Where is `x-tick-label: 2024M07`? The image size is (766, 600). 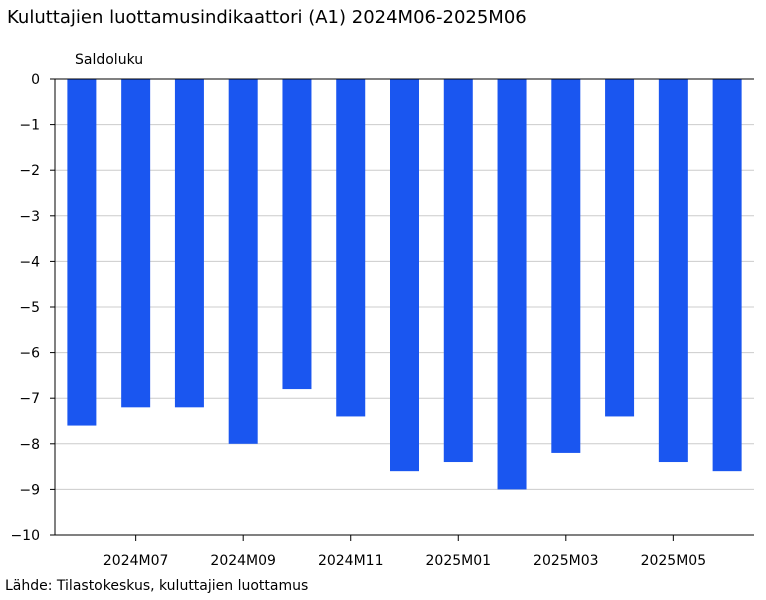
x-tick-label: 2024M07 is located at coordinates (136, 561).